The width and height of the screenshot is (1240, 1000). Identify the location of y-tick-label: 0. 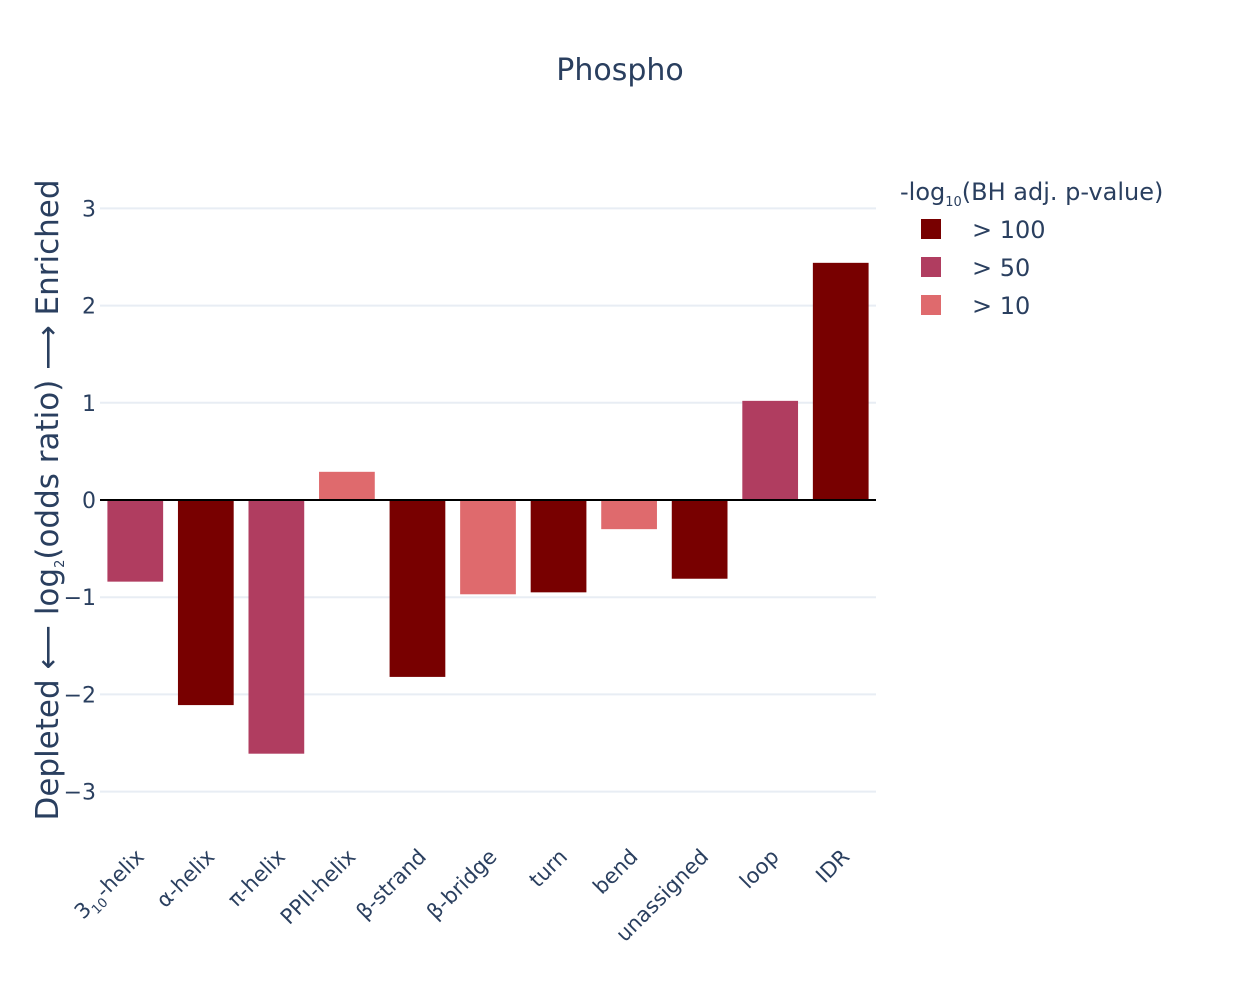
(89, 501).